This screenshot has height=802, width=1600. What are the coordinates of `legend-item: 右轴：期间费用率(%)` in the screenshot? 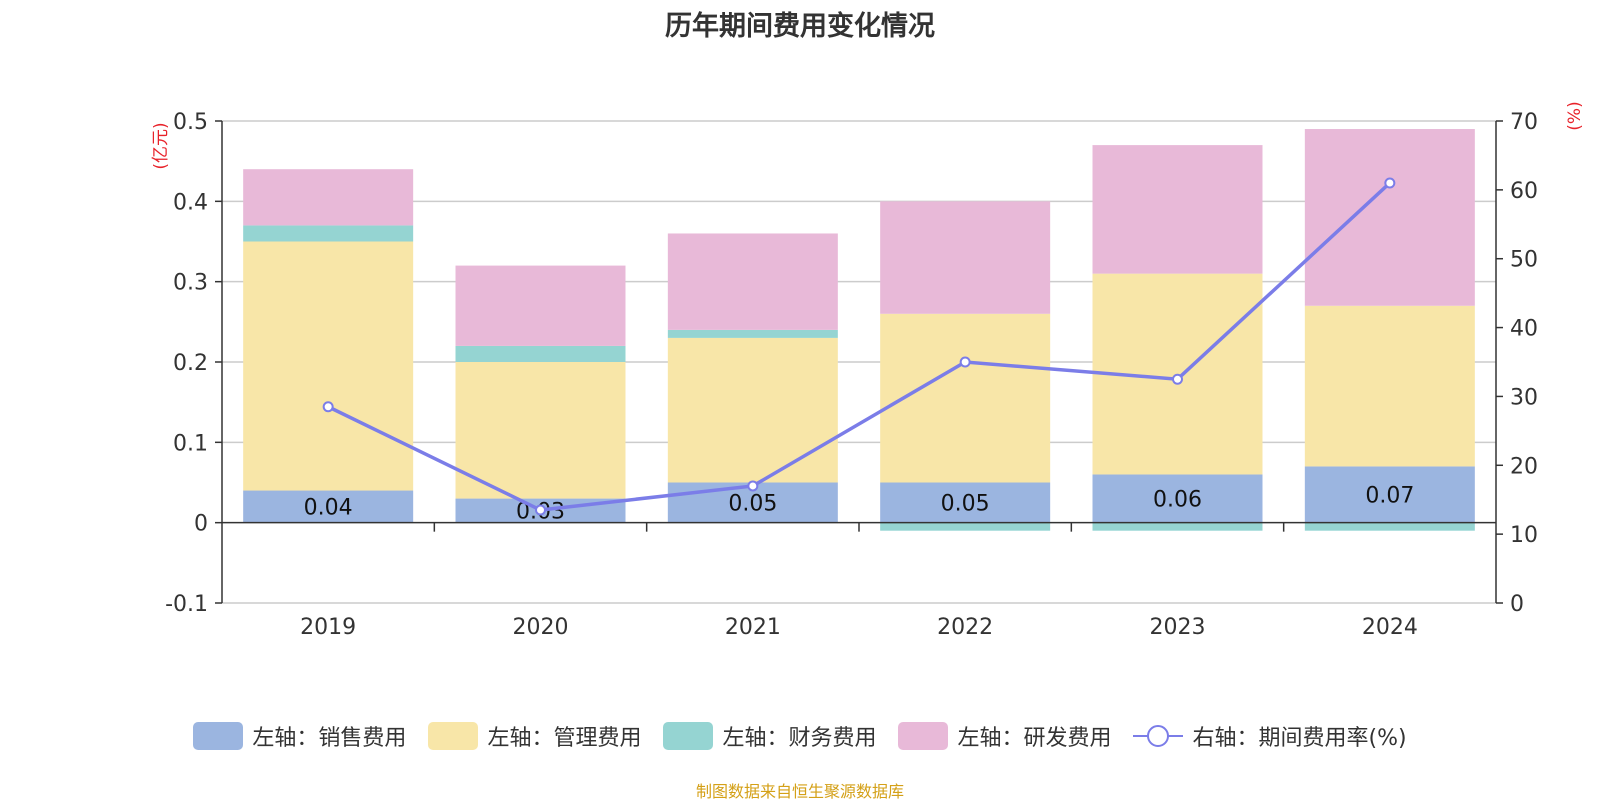 It's located at (1270, 736).